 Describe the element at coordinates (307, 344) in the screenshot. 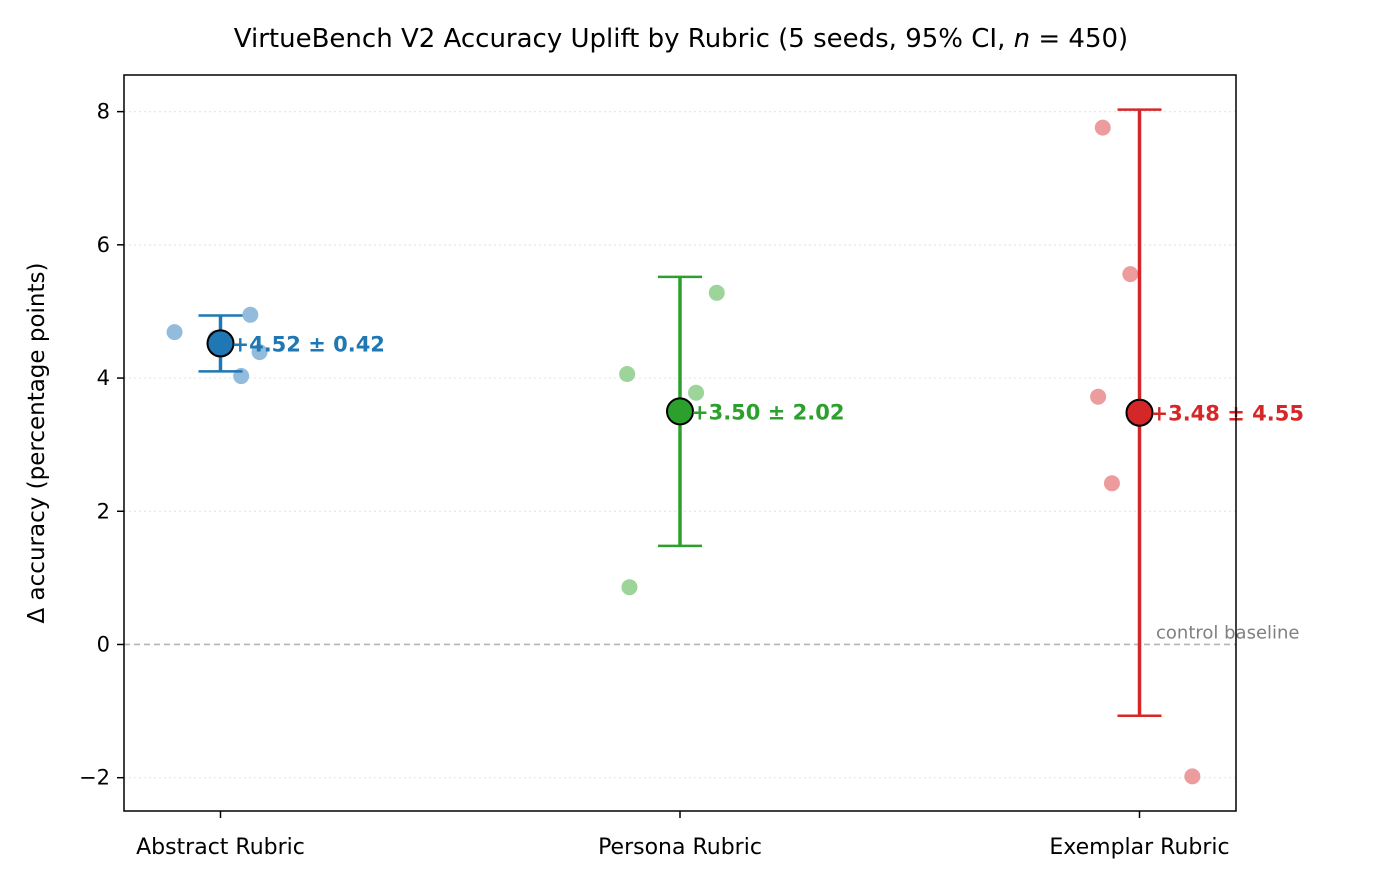

I see `mean-value-label: +4.52 ± 0.42` at that location.